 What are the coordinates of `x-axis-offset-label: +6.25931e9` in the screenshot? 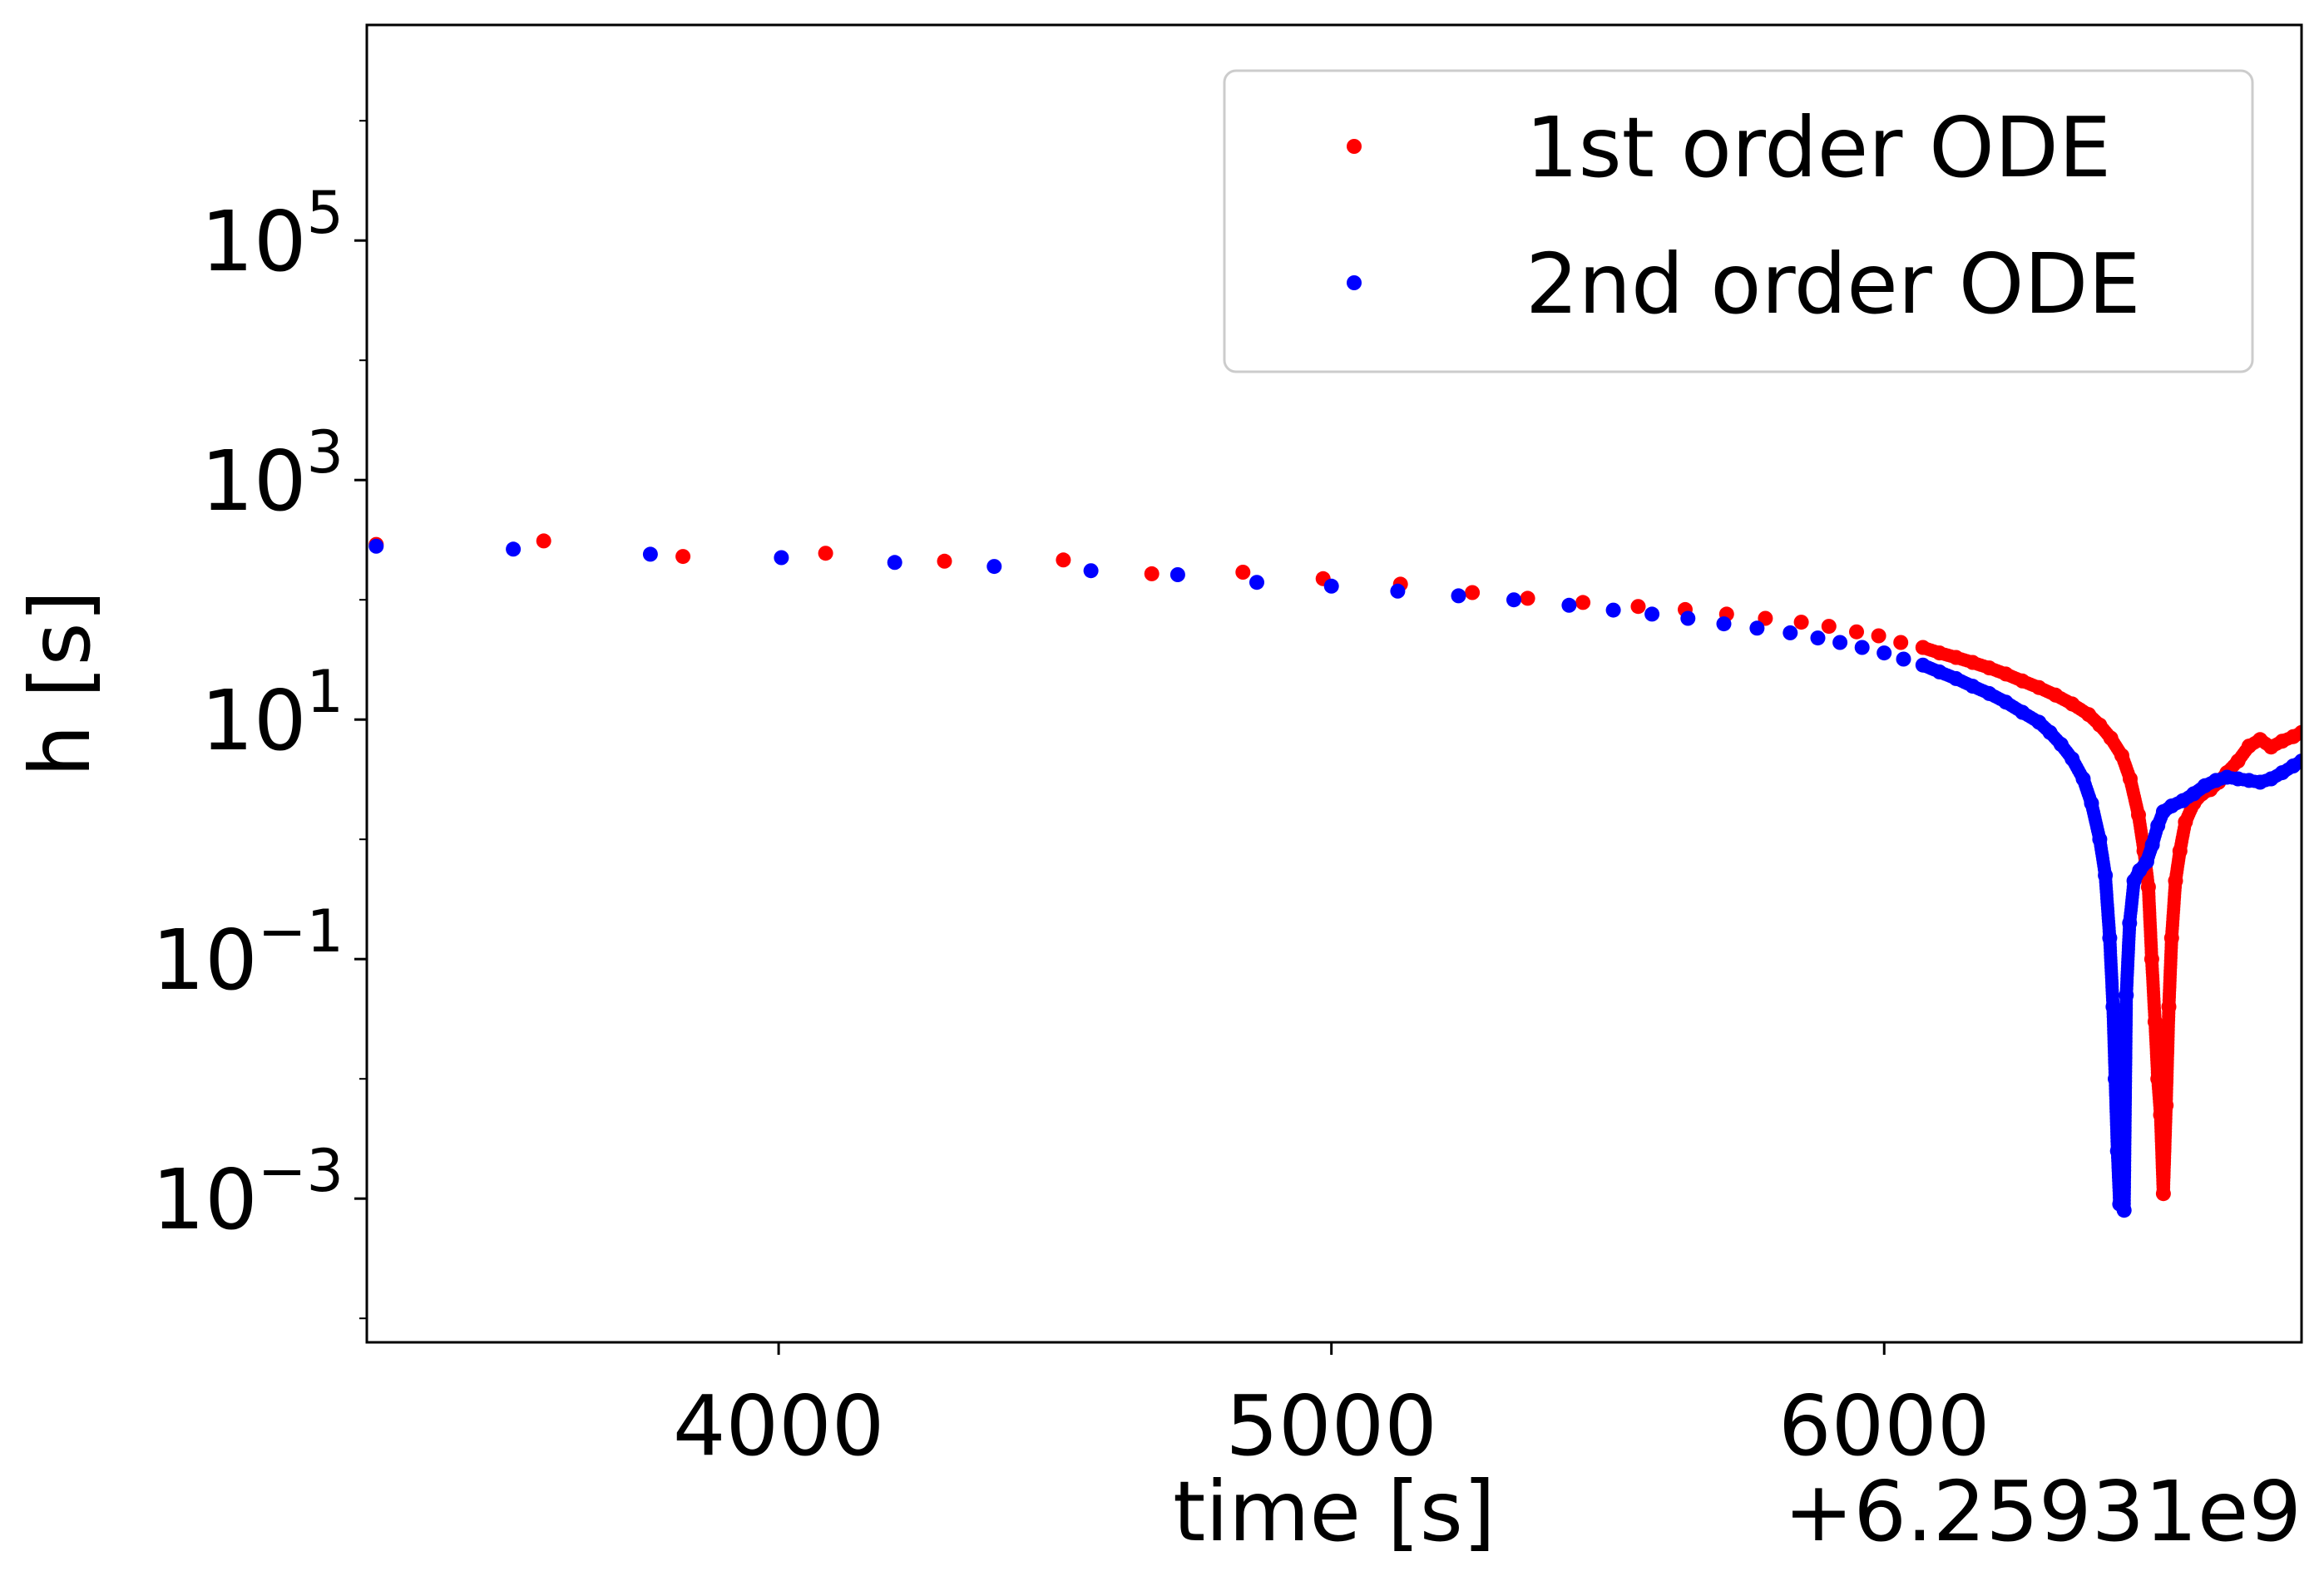 It's located at (2043, 1512).